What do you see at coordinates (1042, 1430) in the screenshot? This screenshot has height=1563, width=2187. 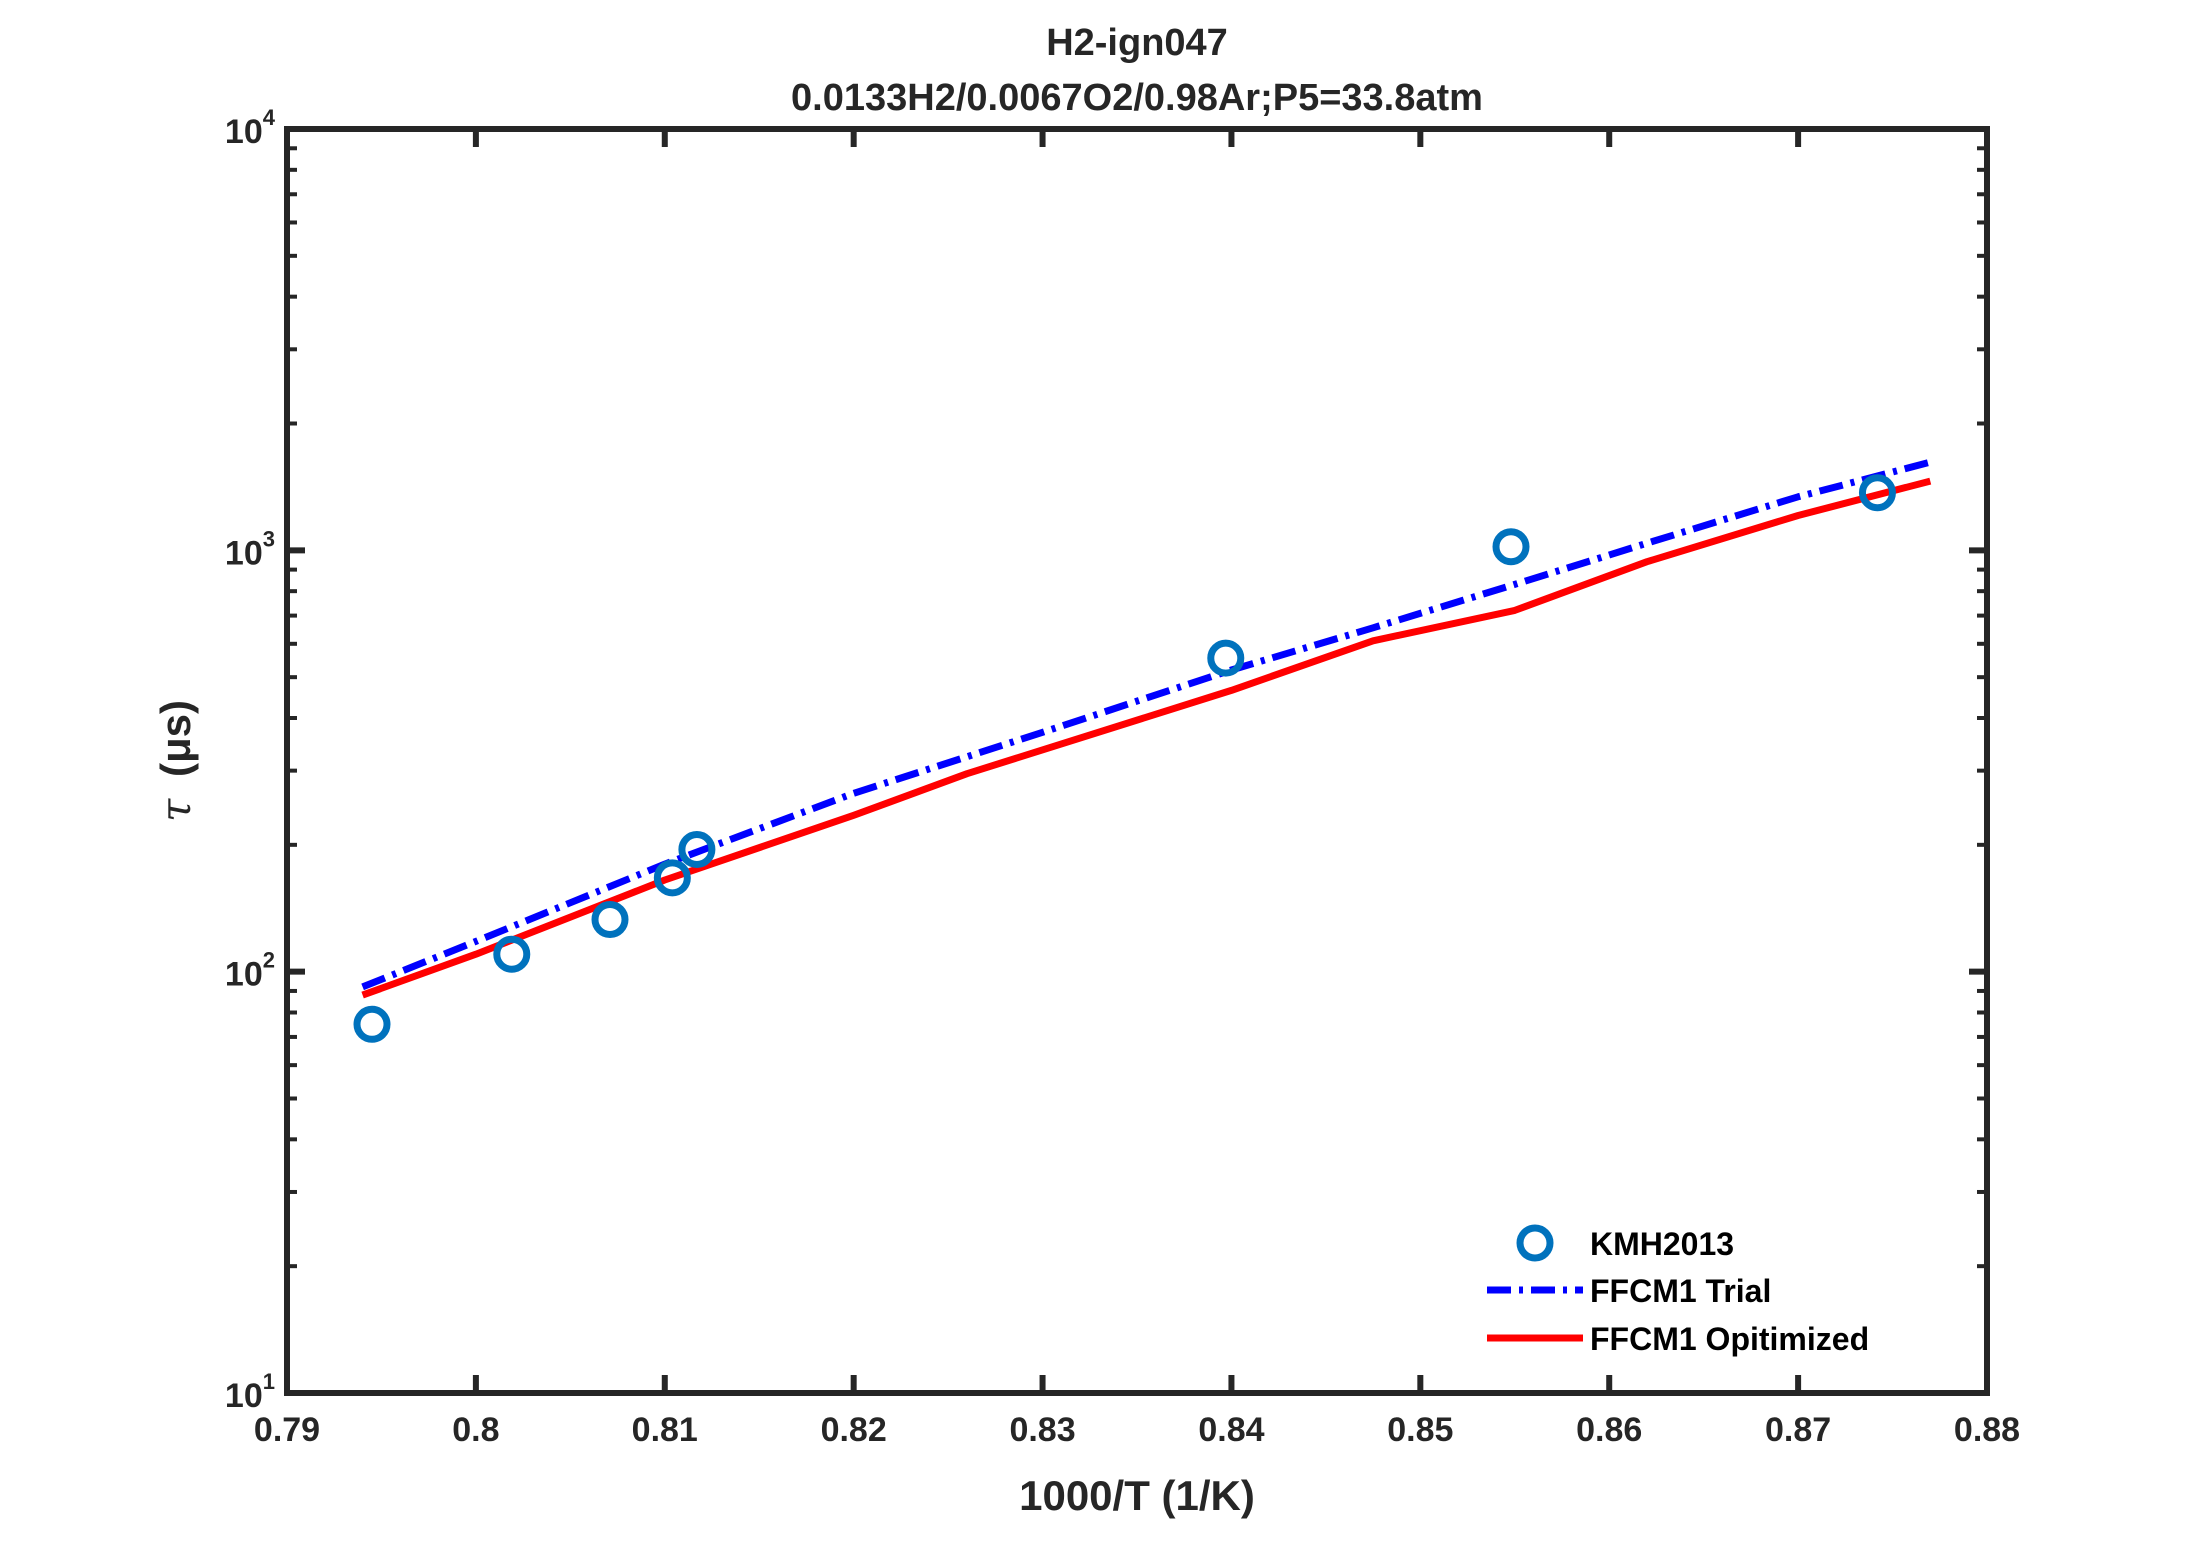 I see `x-tick-label: 0.83` at bounding box center [1042, 1430].